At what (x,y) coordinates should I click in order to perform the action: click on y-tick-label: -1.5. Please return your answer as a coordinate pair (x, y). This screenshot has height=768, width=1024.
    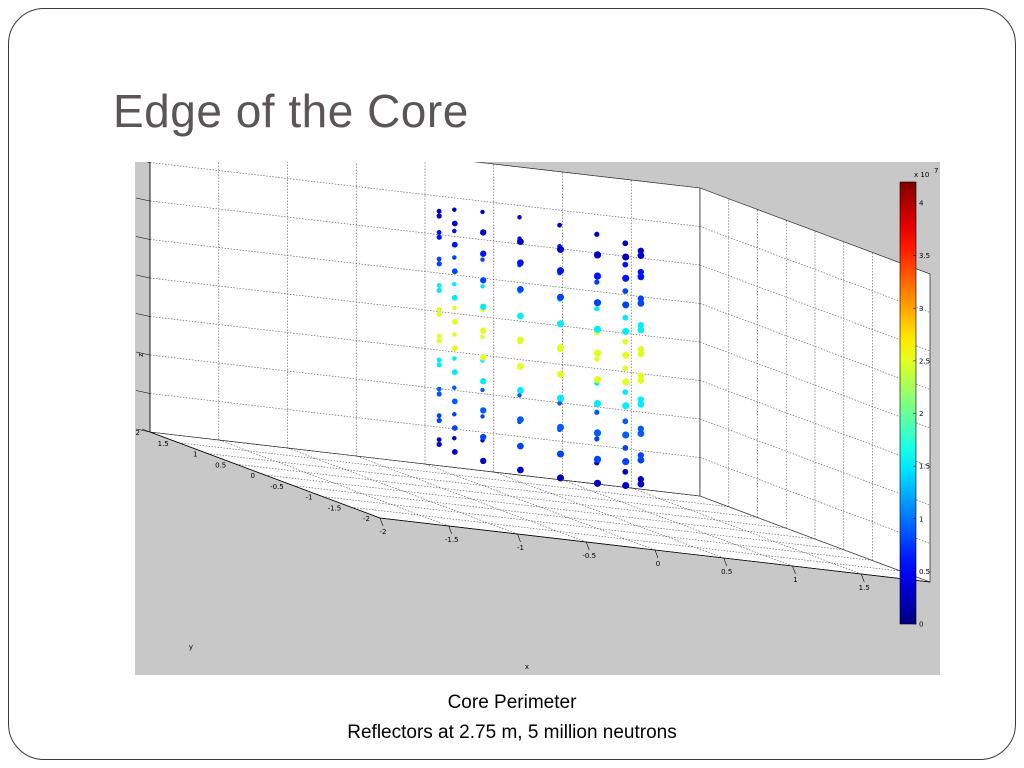
    Looking at the image, I should click on (335, 508).